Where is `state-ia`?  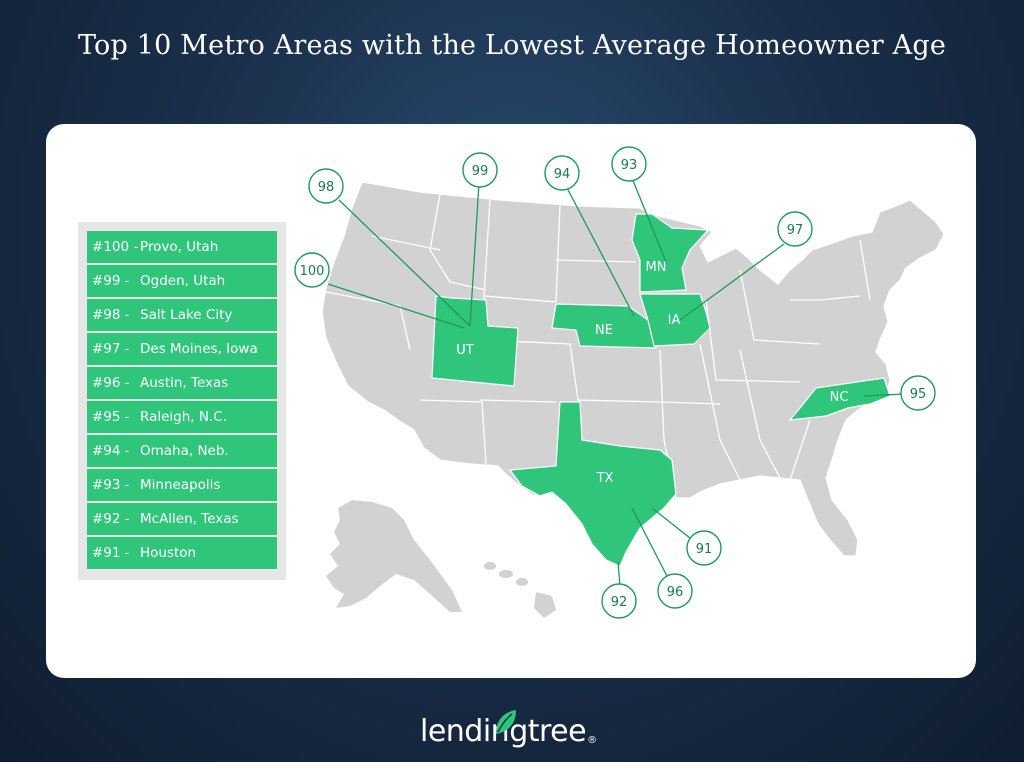
state-ia is located at coordinates (675, 320).